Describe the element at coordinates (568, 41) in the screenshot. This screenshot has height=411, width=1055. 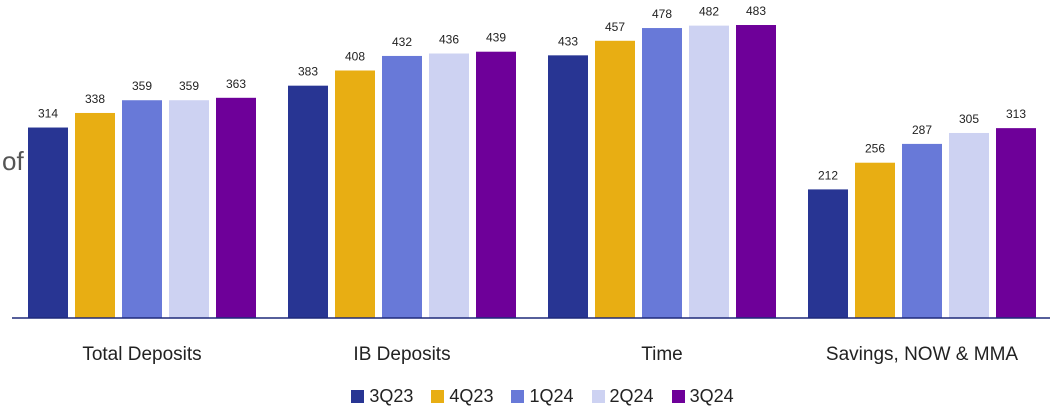
I see `data-label-3q23-3: 433` at that location.